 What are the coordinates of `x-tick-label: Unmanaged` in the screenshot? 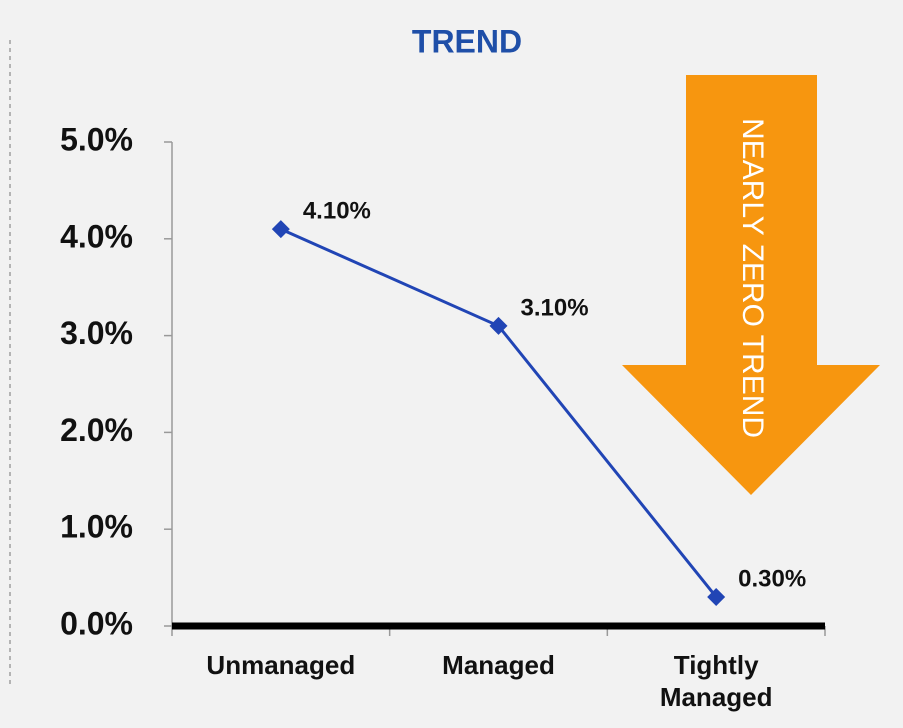 It's located at (280, 665).